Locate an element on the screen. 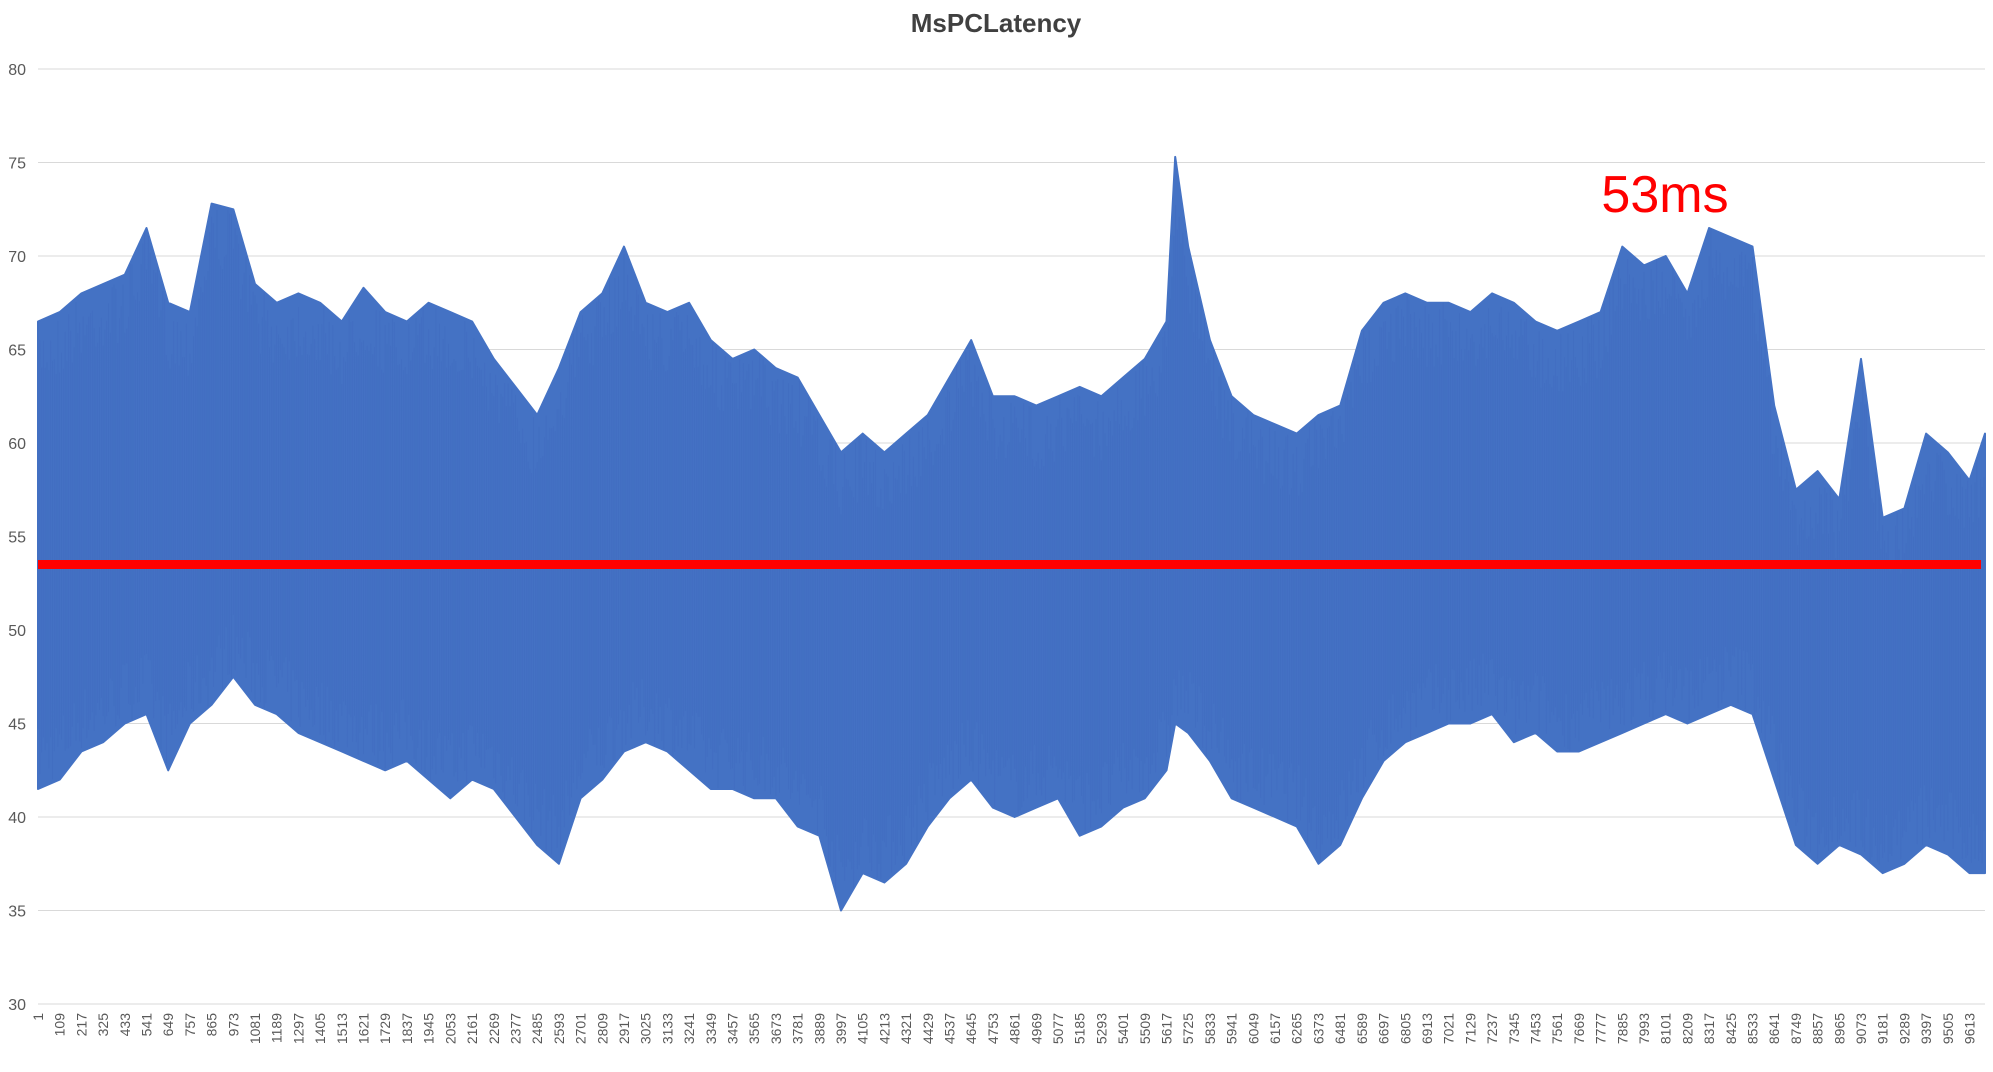 This screenshot has height=1072, width=1993. x-tick-label: 8965 is located at coordinates (1839, 1028).